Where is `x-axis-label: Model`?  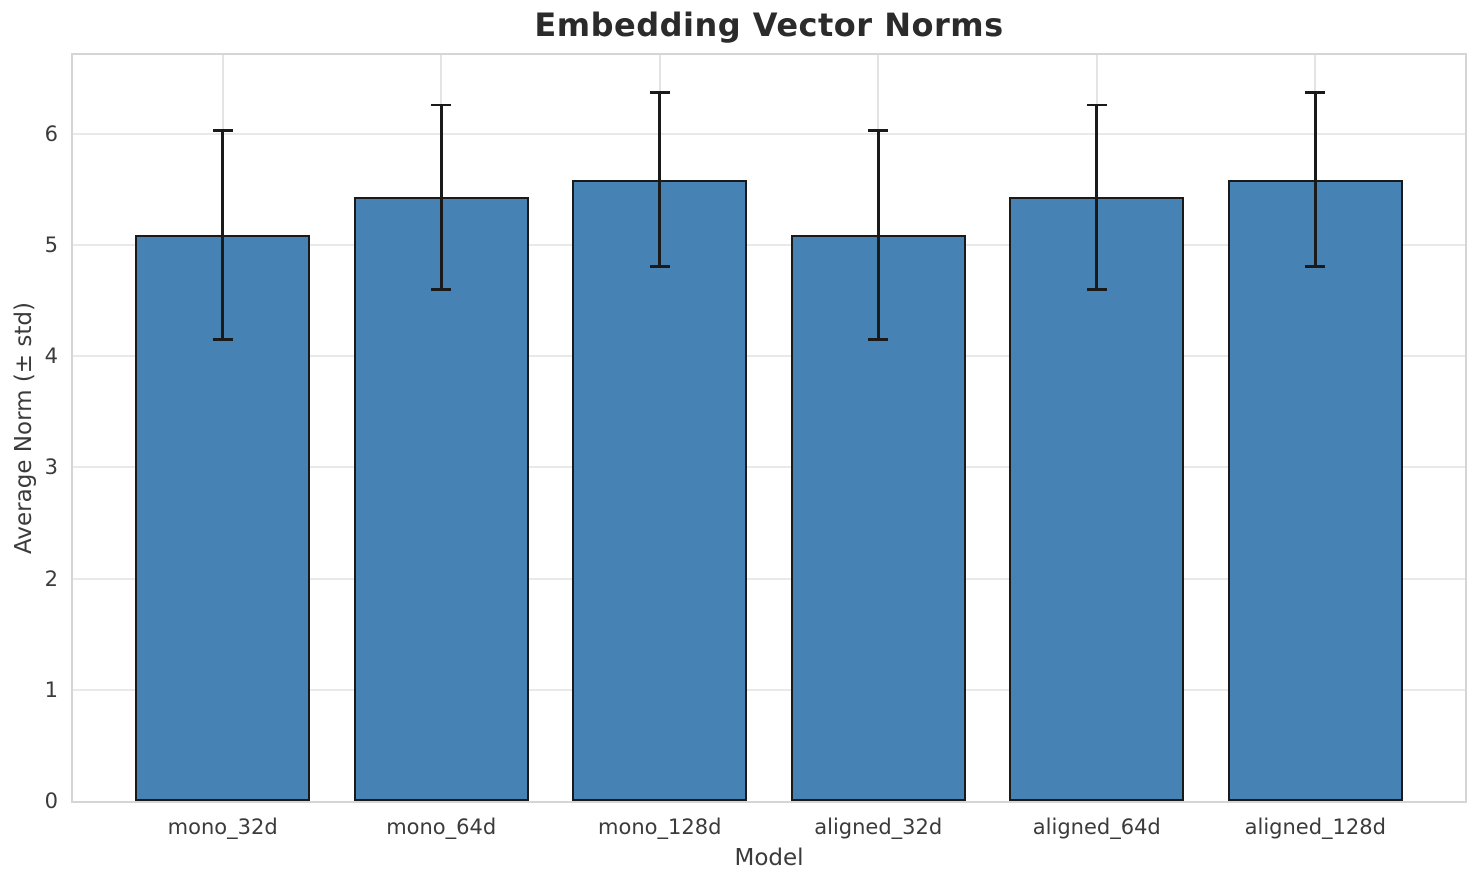 x-axis-label: Model is located at coordinates (769, 858).